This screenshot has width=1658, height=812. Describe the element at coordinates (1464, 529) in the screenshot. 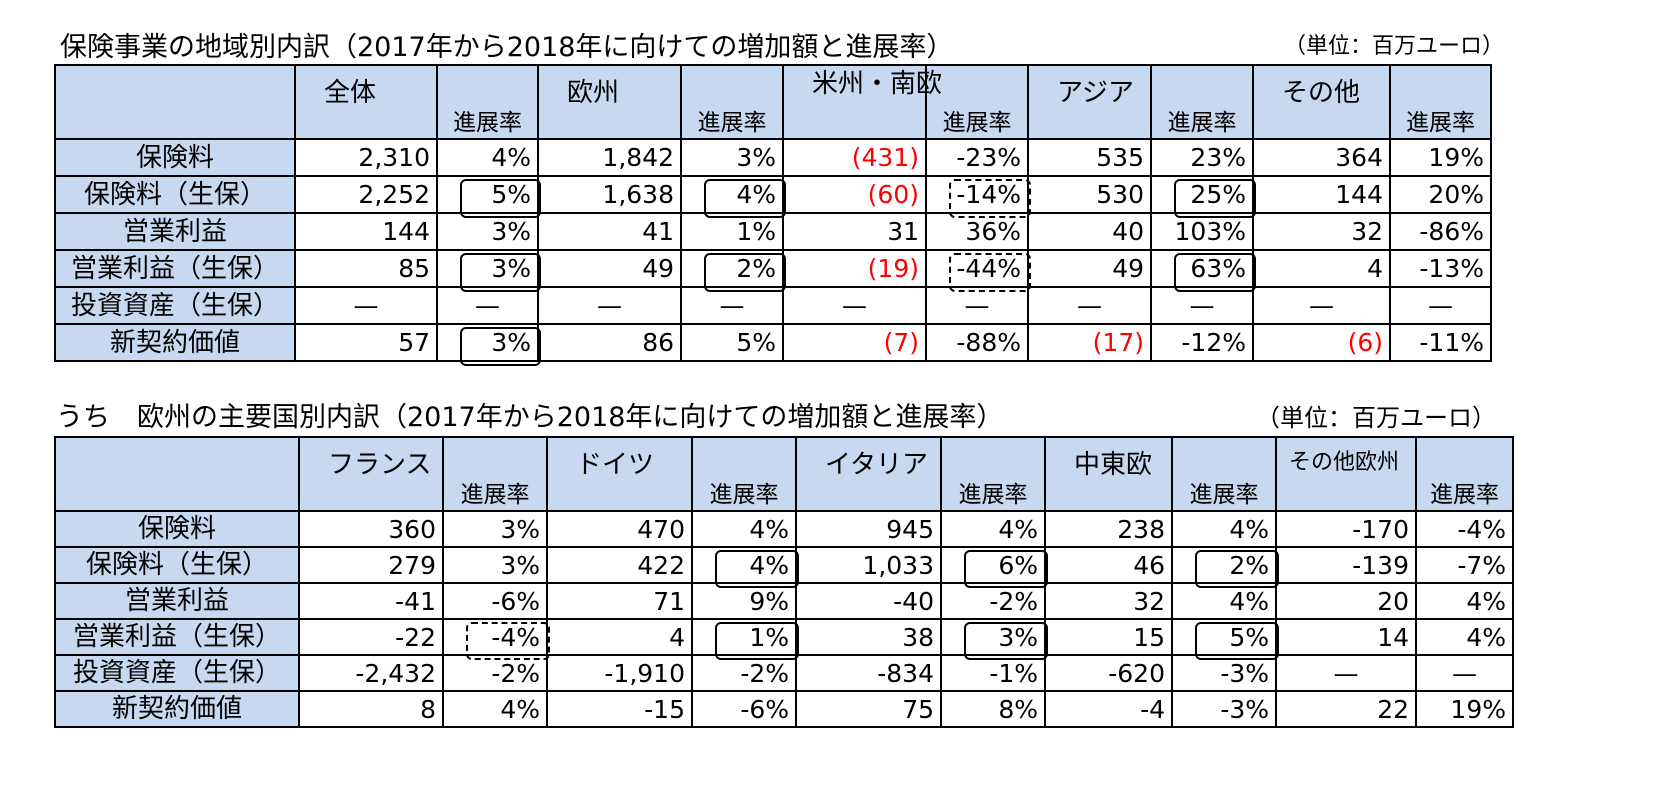

I see `rate-cell: -4%` at that location.